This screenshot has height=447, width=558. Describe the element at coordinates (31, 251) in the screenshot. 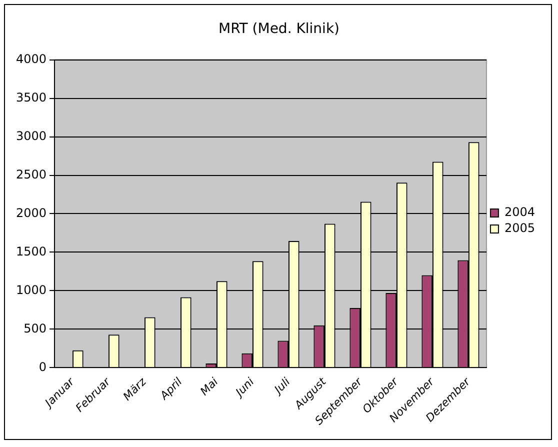

I see `y-tick-label: 1500` at that location.